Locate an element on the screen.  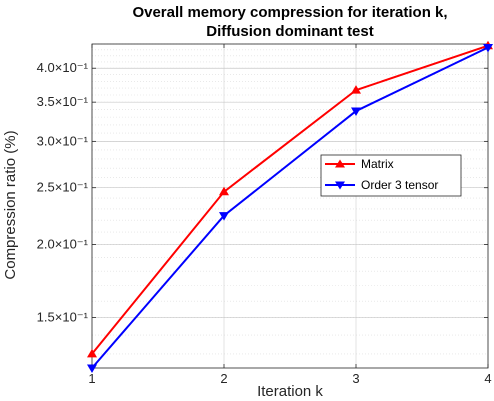
legend-box is located at coordinates (391, 175).